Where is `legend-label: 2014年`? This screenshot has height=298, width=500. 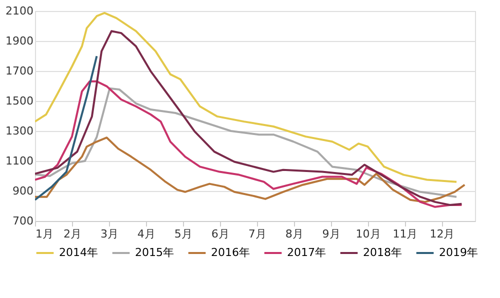
legend-label: 2014年 is located at coordinates (78, 252).